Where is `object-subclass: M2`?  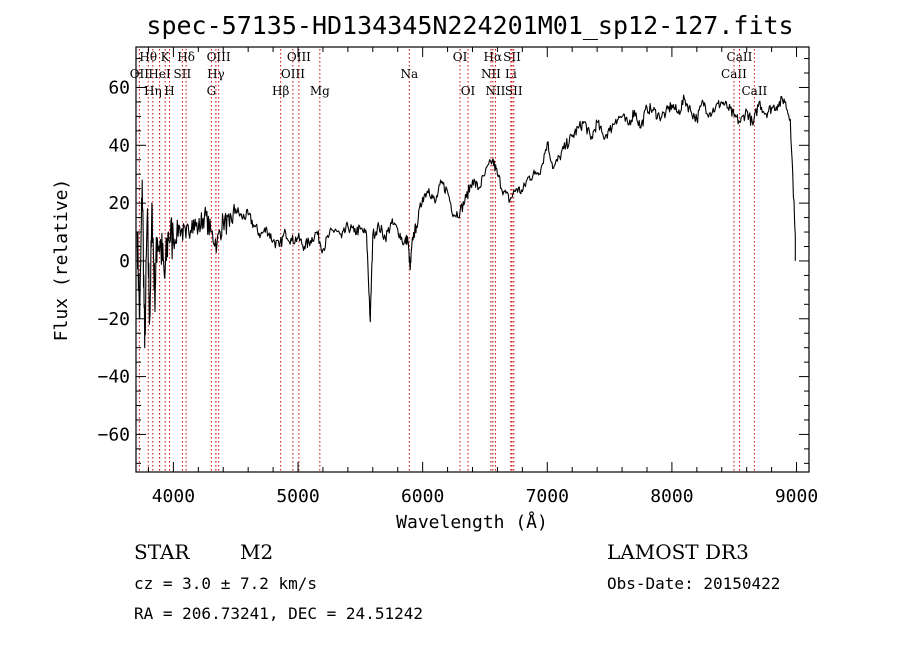
object-subclass: M2 is located at coordinates (256, 552).